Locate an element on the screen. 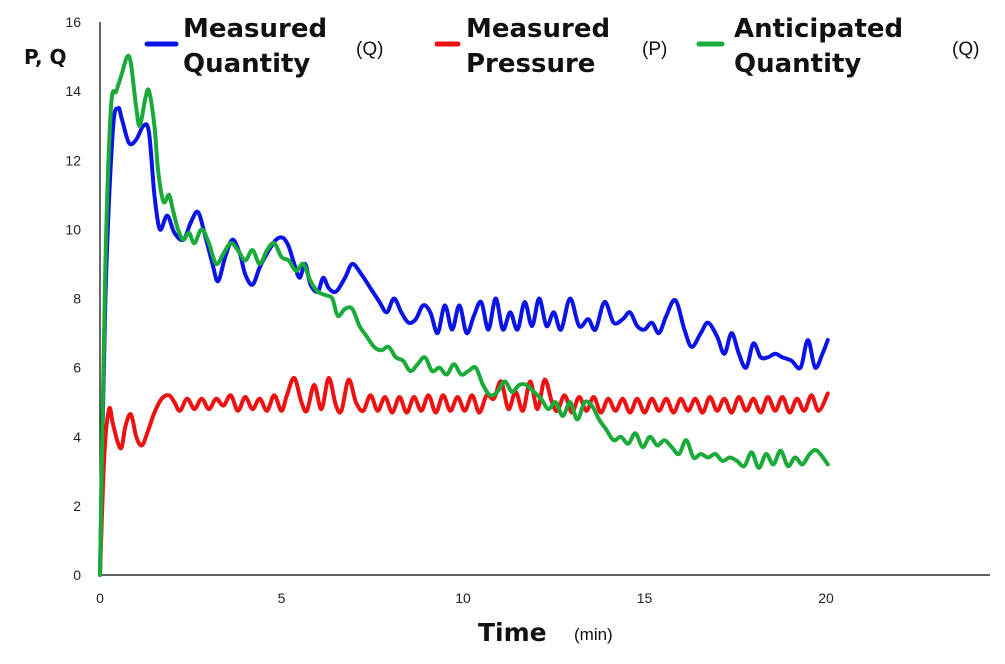  y-tick-label: 12 is located at coordinates (73, 160).